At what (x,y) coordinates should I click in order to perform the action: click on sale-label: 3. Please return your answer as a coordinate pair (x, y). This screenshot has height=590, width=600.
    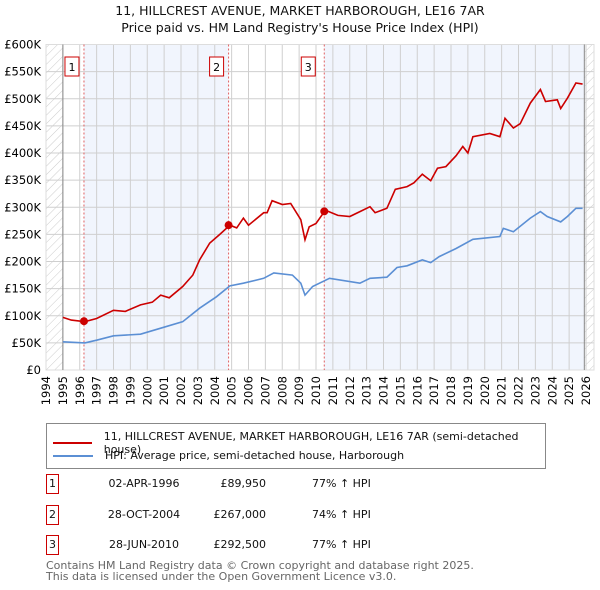
    Looking at the image, I should click on (308, 67).